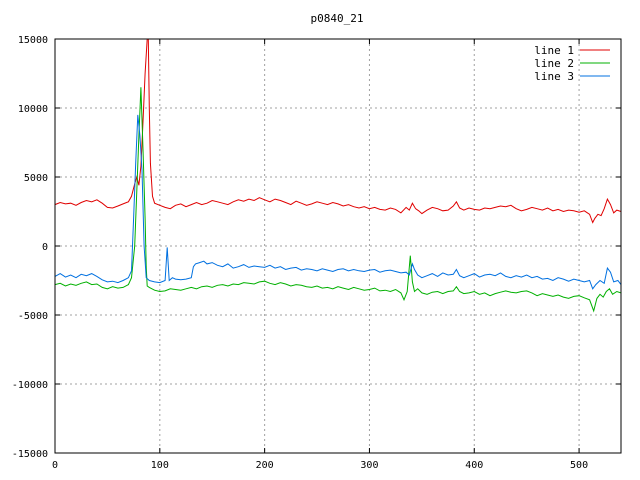 The image size is (640, 480). Describe the element at coordinates (33, 109) in the screenshot. I see `y-tick-label: 10000` at that location.